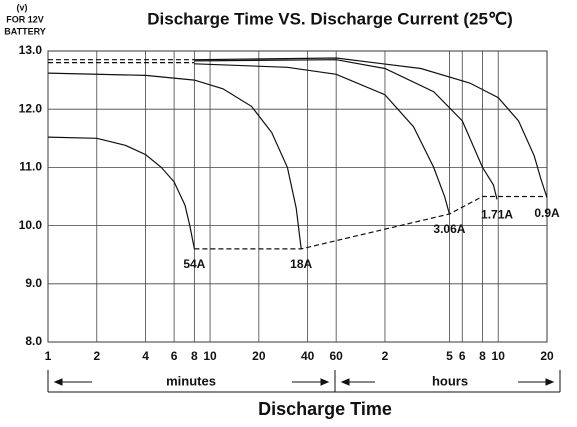 The width and height of the screenshot is (577, 427). I want to click on y-axis-label: BATTERY, so click(25, 31).